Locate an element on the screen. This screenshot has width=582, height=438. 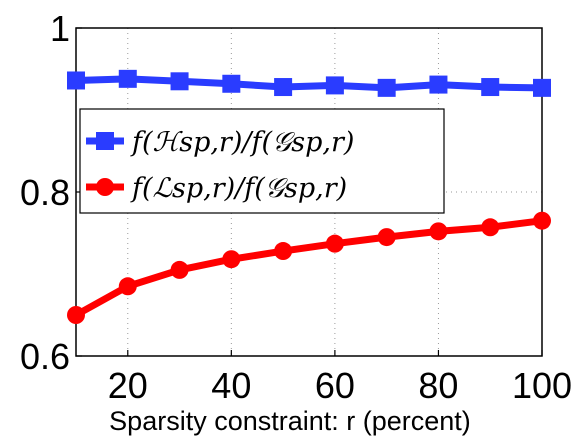
legend-label: f(ℒsp,r)/f(𝒢sp,r) is located at coordinates (238, 188).